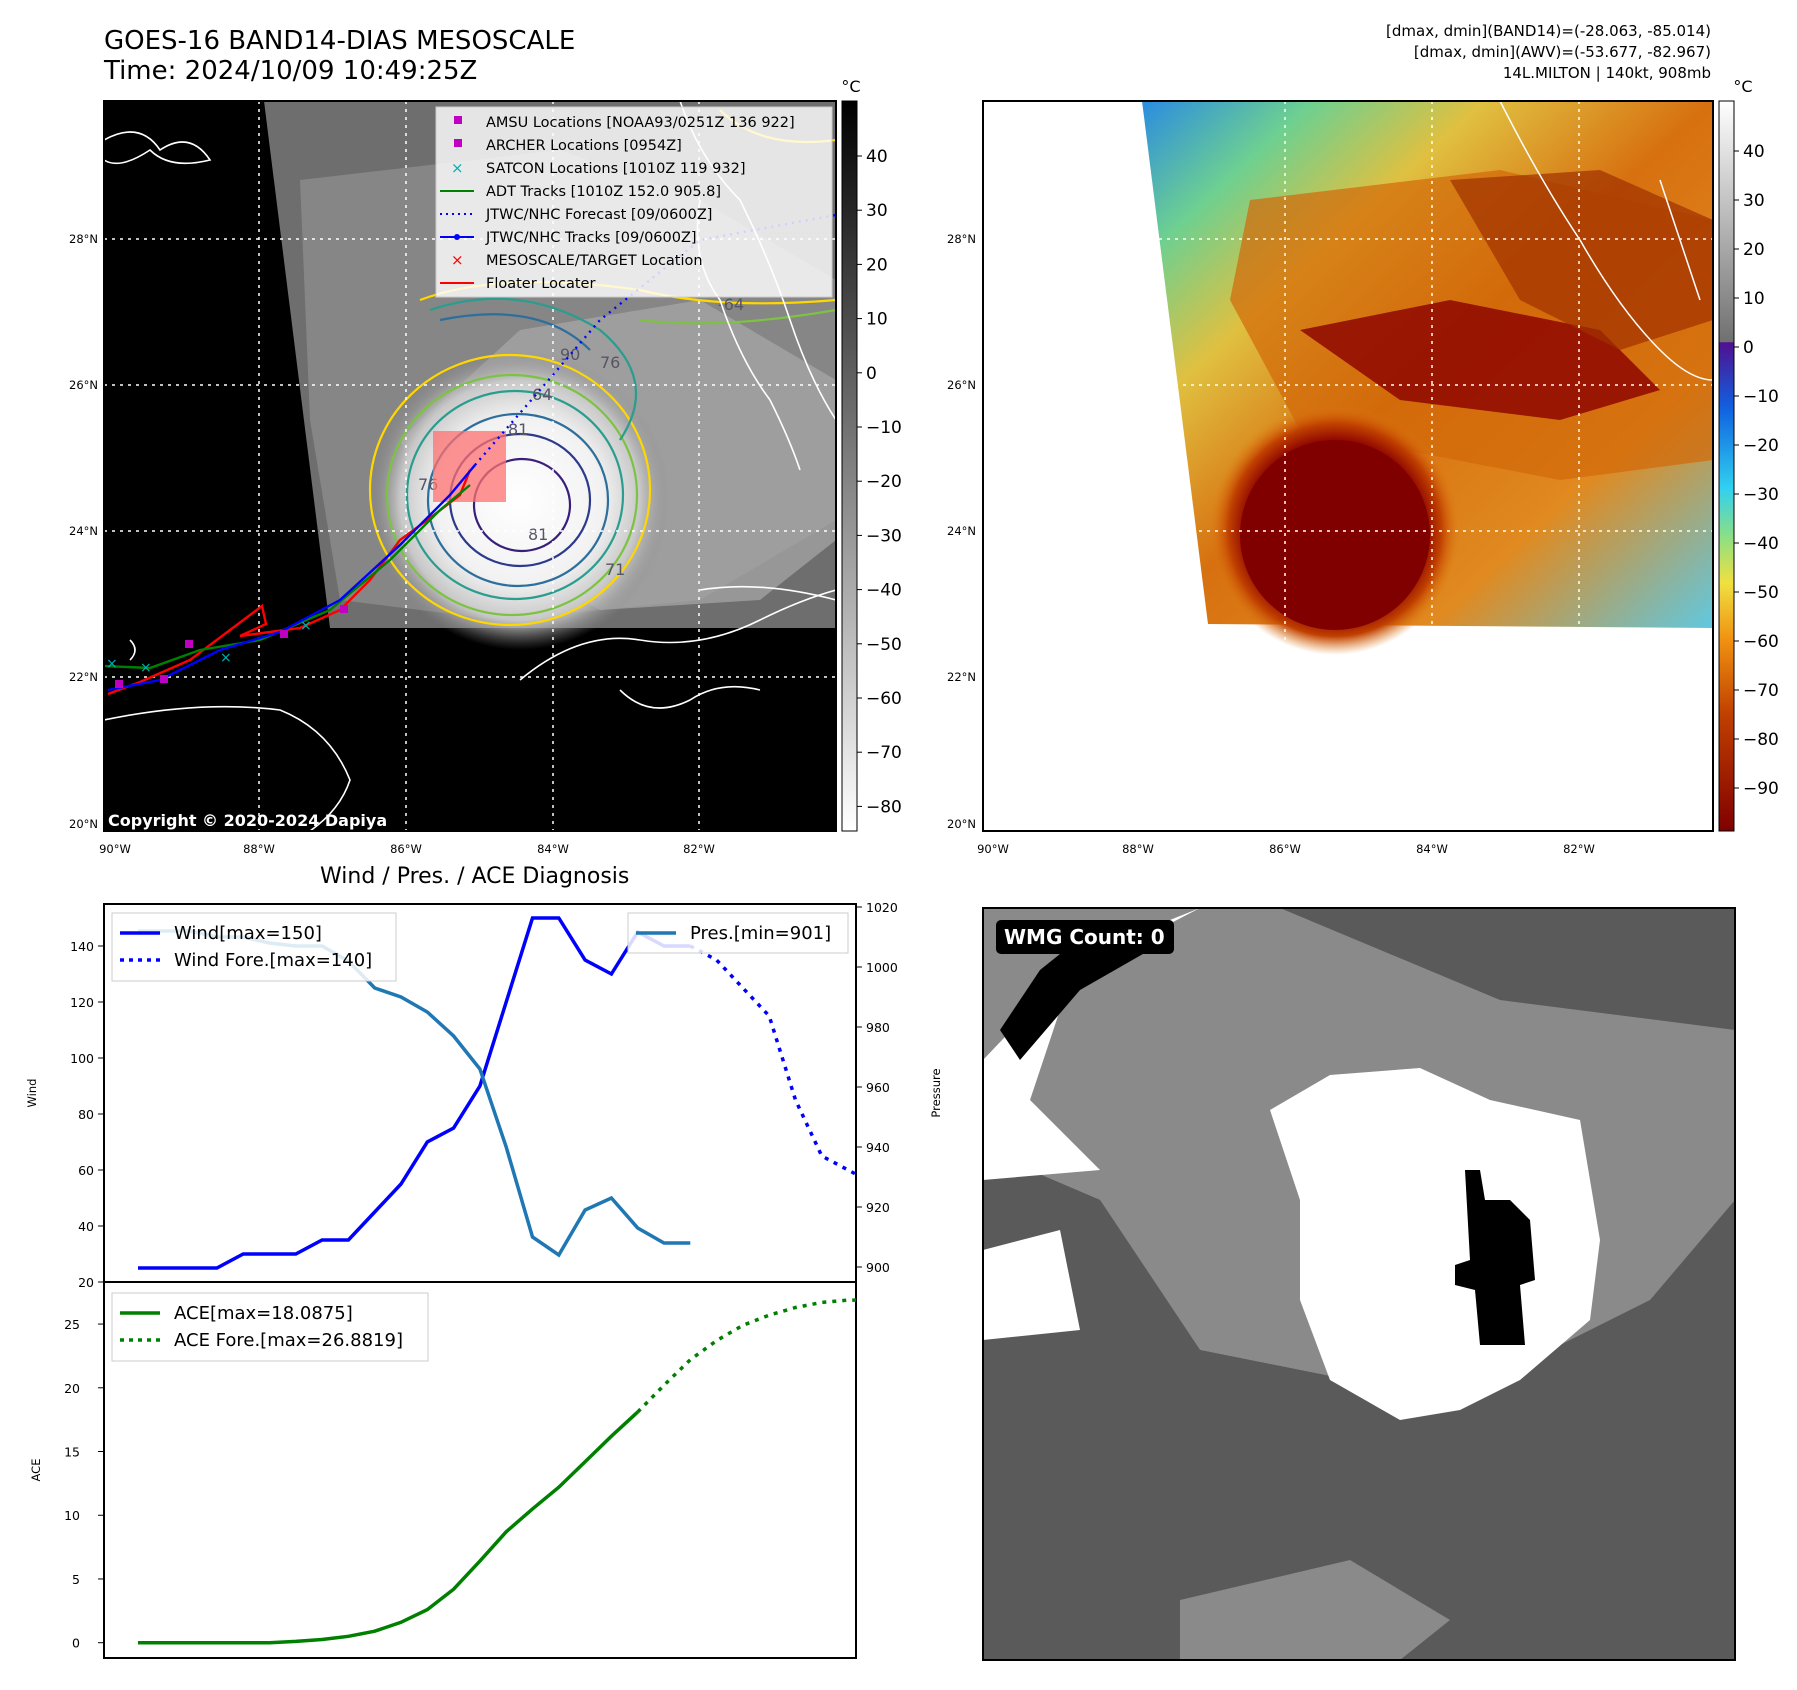 This screenshot has width=1797, height=1690. I want to click on pressure-axis-label: Pressure, so click(936, 1092).